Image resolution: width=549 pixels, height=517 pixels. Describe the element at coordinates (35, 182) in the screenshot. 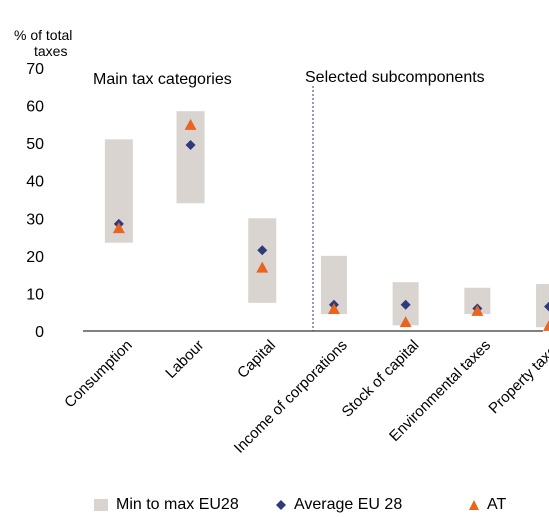

I see `y-tick-label: 40` at that location.